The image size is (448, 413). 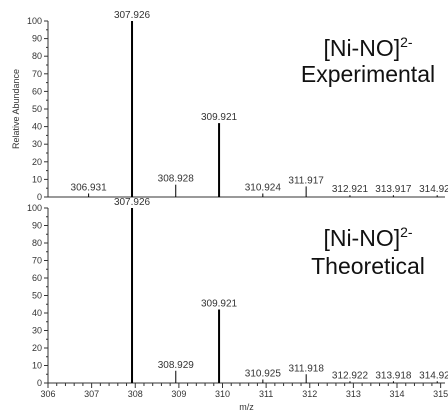 What do you see at coordinates (135, 394) in the screenshot?
I see `x-tick-label: 308` at bounding box center [135, 394].